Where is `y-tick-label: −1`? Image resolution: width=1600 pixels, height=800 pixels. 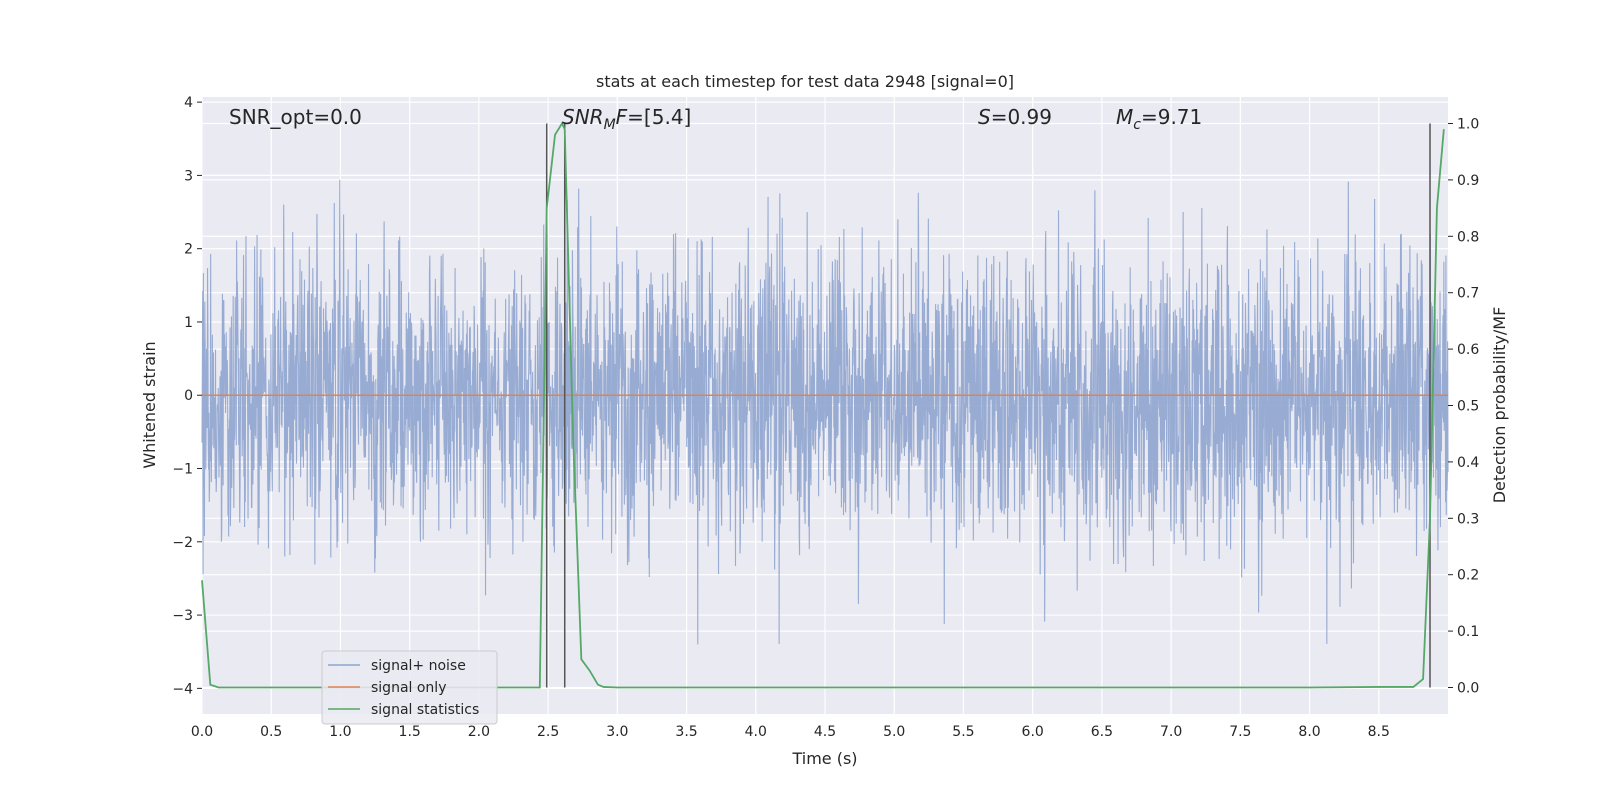
y-tick-label: −1 is located at coordinates (182, 470).